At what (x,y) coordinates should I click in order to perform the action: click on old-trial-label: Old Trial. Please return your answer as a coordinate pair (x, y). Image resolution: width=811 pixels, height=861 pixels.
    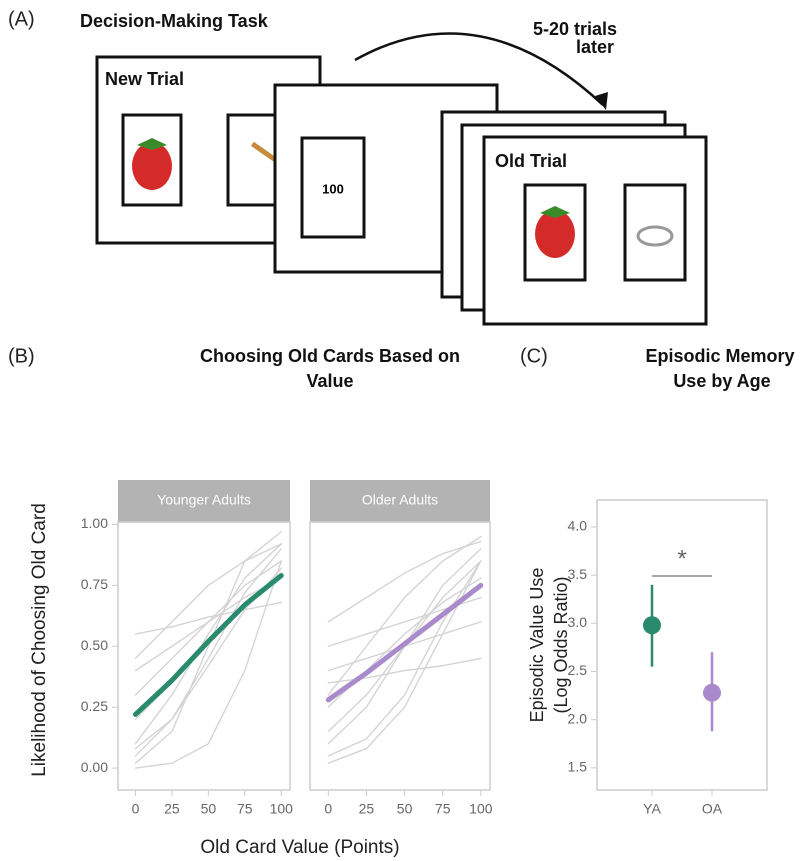
    Looking at the image, I should click on (531, 161).